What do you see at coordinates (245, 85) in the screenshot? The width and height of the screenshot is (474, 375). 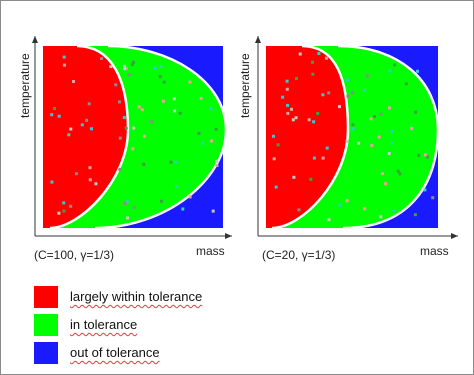 I see `panel-2-ylabel: temperature` at bounding box center [245, 85].